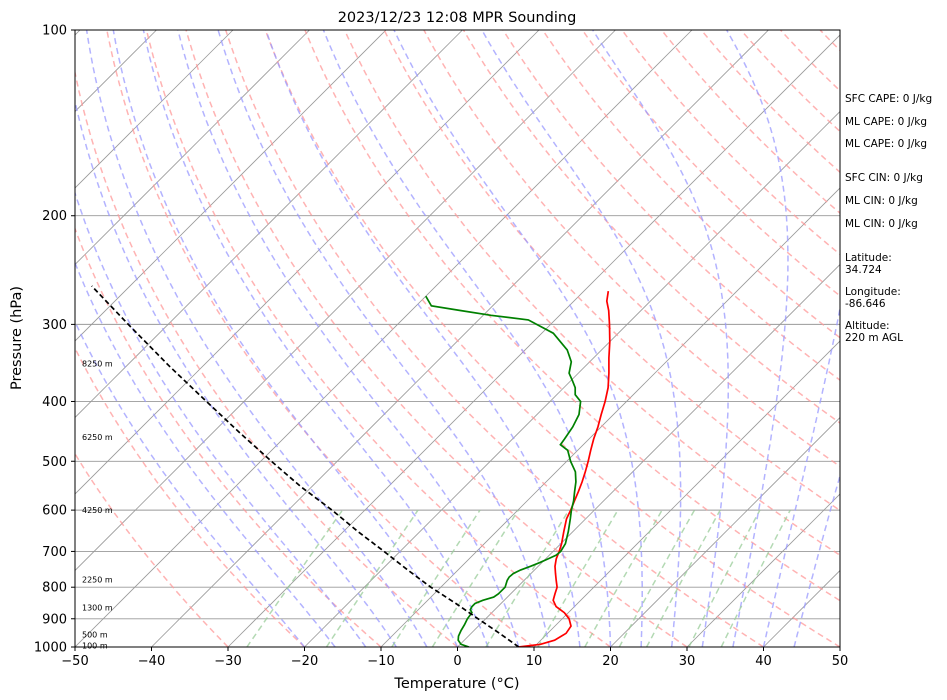  What do you see at coordinates (687, 661) in the screenshot?
I see `x-tick-label: 30` at bounding box center [687, 661].